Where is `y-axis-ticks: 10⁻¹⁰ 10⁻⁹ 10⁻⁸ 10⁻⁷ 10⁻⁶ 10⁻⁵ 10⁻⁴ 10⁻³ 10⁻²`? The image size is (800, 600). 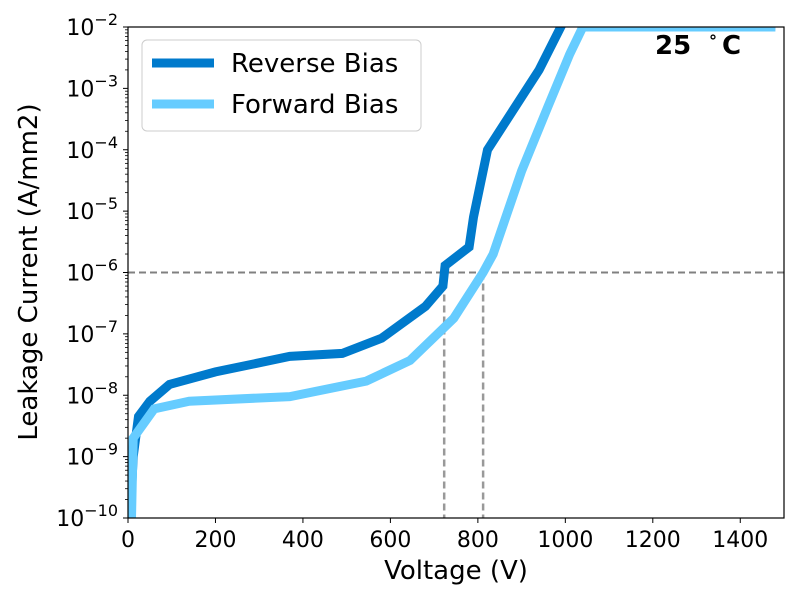 y-axis-ticks: 10⁻¹⁰ 10⁻⁹ 10⁻⁸ 10⁻⁷ 10⁻⁶ 10⁻⁵ 10⁻⁴ 10⁻³ 10⁻² is located at coordinates (92, 271).